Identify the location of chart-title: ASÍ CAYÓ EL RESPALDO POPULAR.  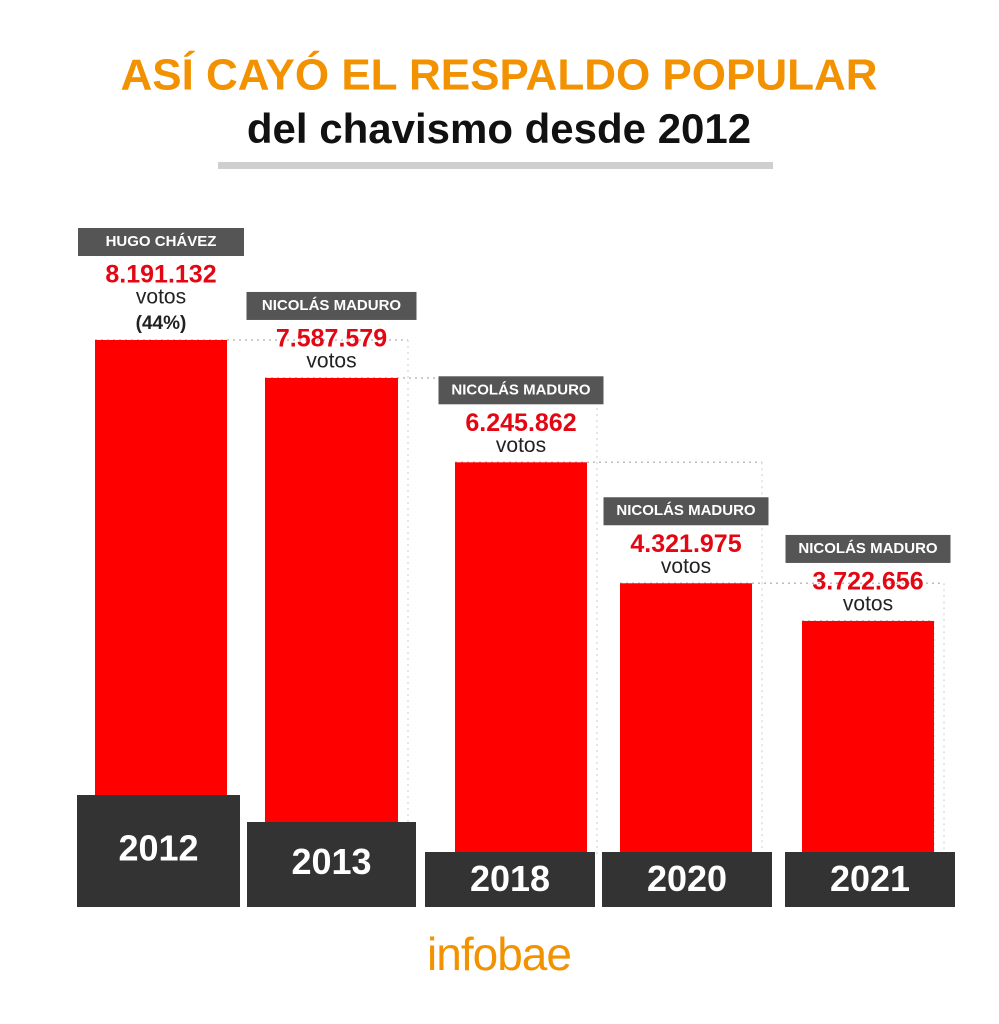
(498, 75).